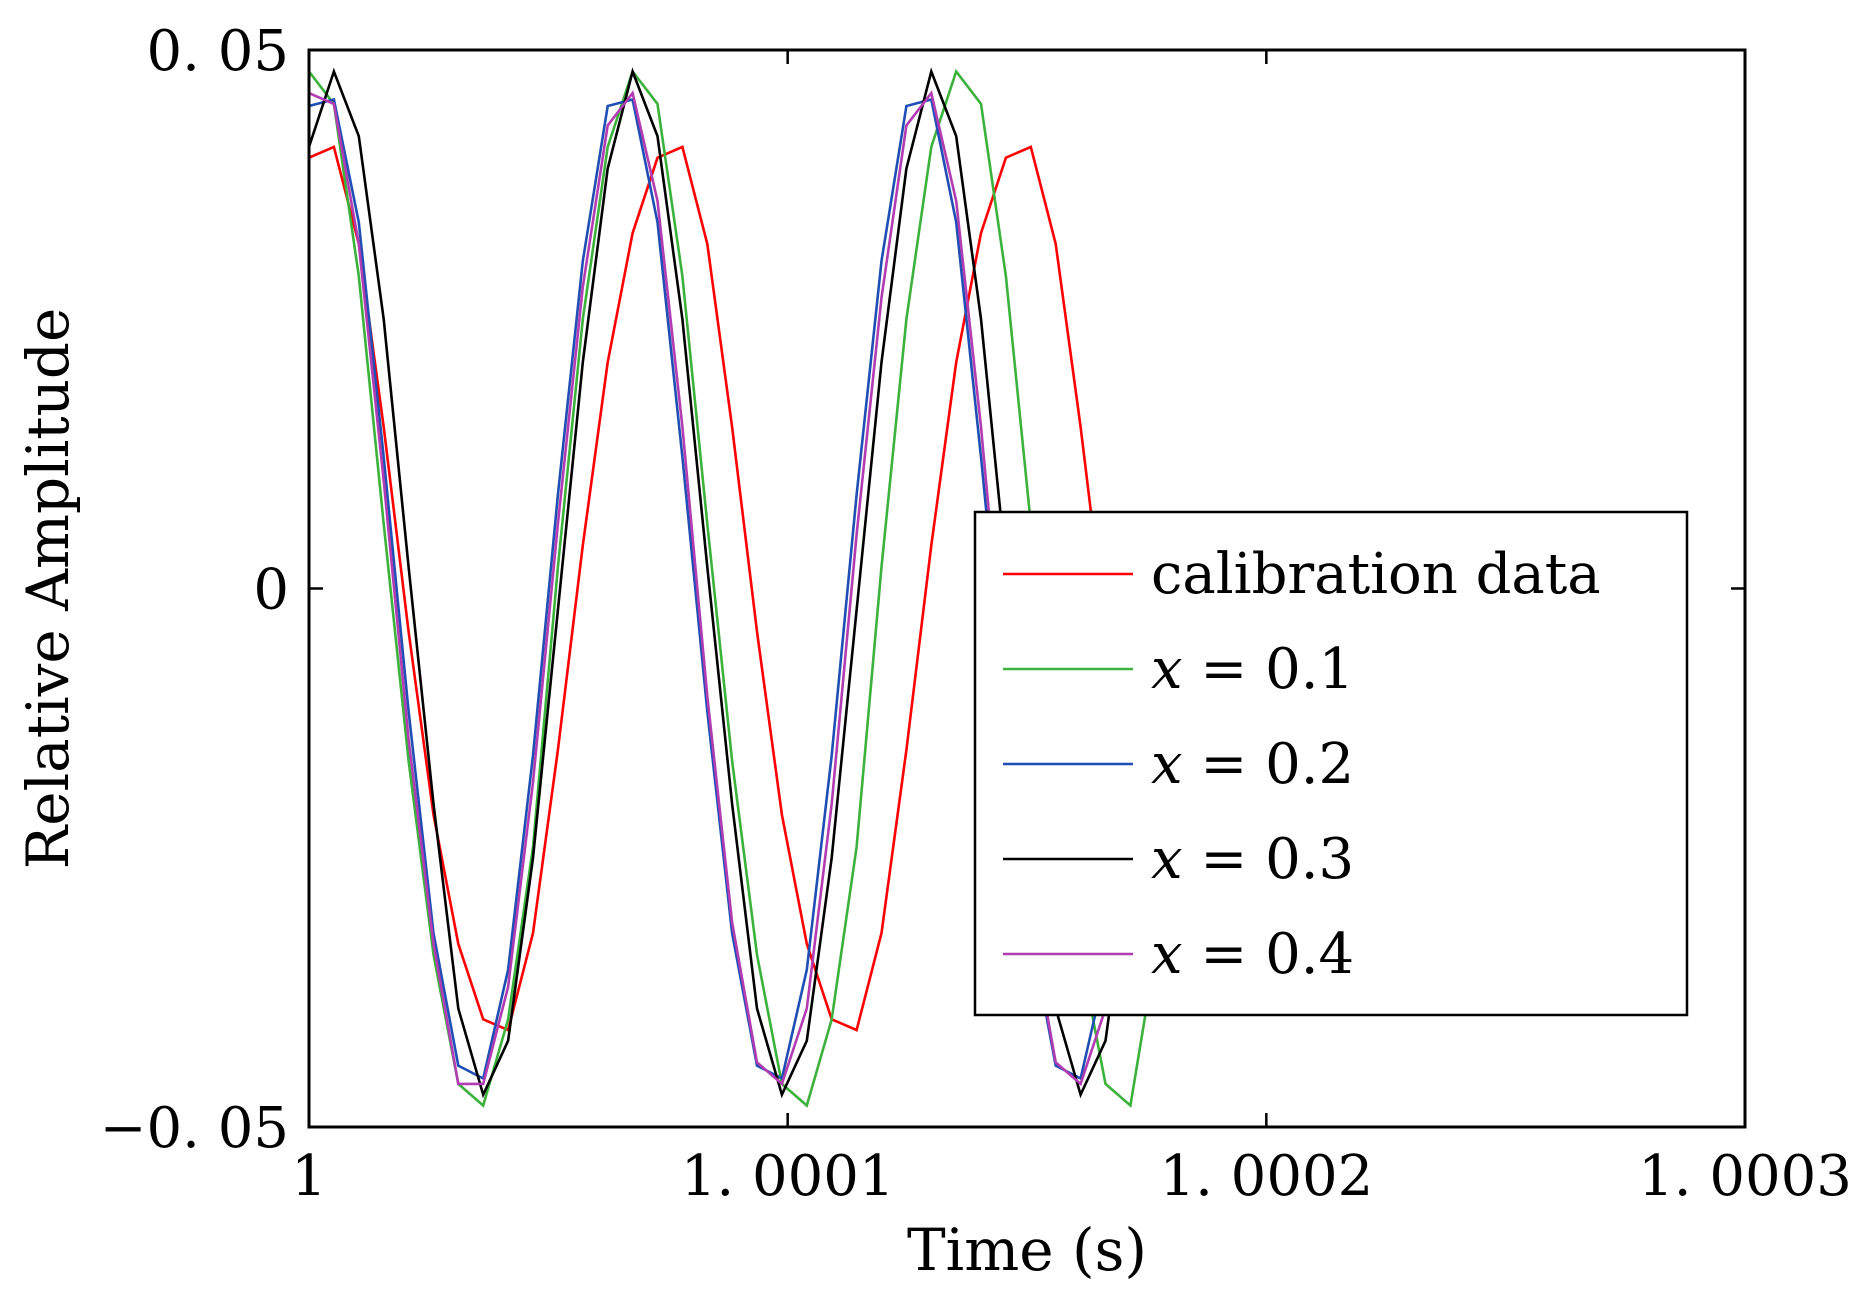  What do you see at coordinates (1309, 764) in the screenshot?
I see `legend-value: 0.2` at bounding box center [1309, 764].